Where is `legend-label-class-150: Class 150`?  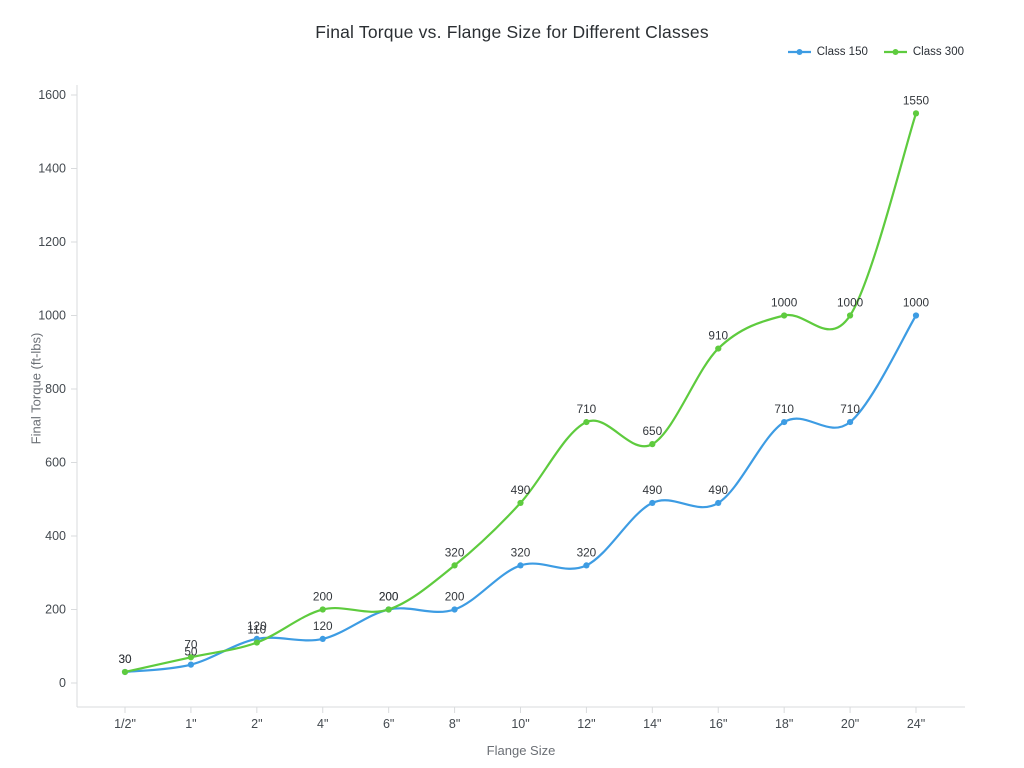 legend-label-class-150: Class 150 is located at coordinates (842, 52).